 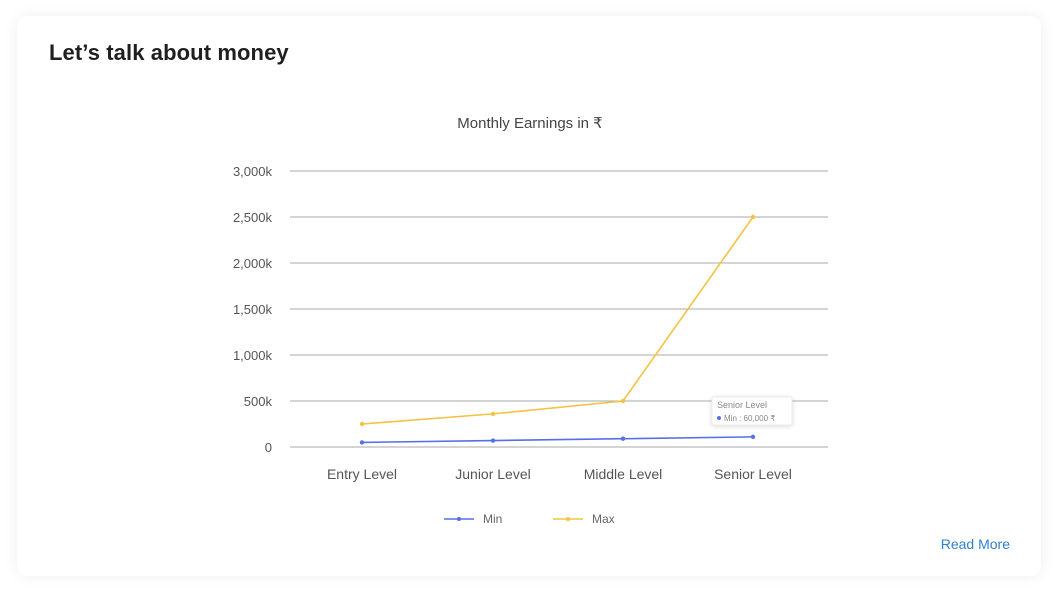 I want to click on chart-title: Monthly Earnings in ₹, so click(x=529, y=123).